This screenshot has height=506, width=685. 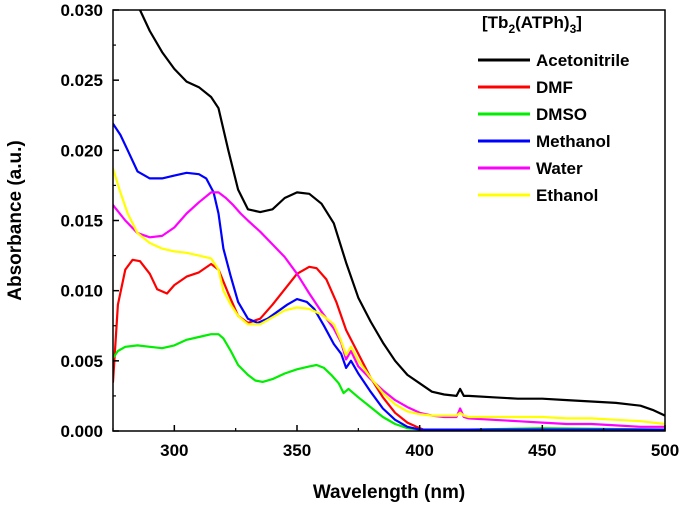 I want to click on x-axis-ticks: 300 350 400 450 500, so click(x=395, y=442).